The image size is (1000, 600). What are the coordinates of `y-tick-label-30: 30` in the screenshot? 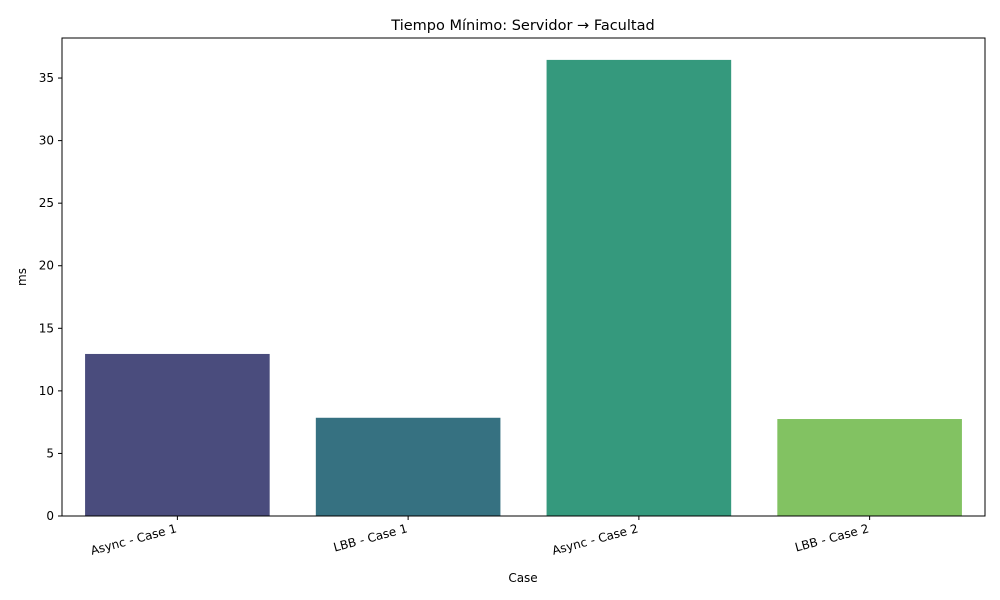 It's located at (46, 141).